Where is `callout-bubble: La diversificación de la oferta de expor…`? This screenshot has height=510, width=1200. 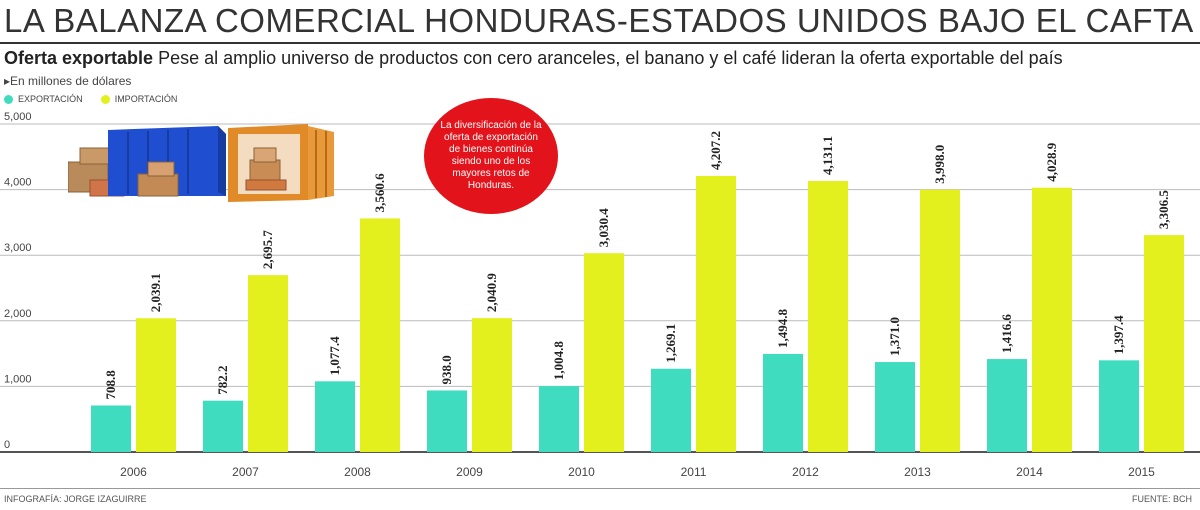 callout-bubble: La diversificación de la oferta de expor… is located at coordinates (491, 156).